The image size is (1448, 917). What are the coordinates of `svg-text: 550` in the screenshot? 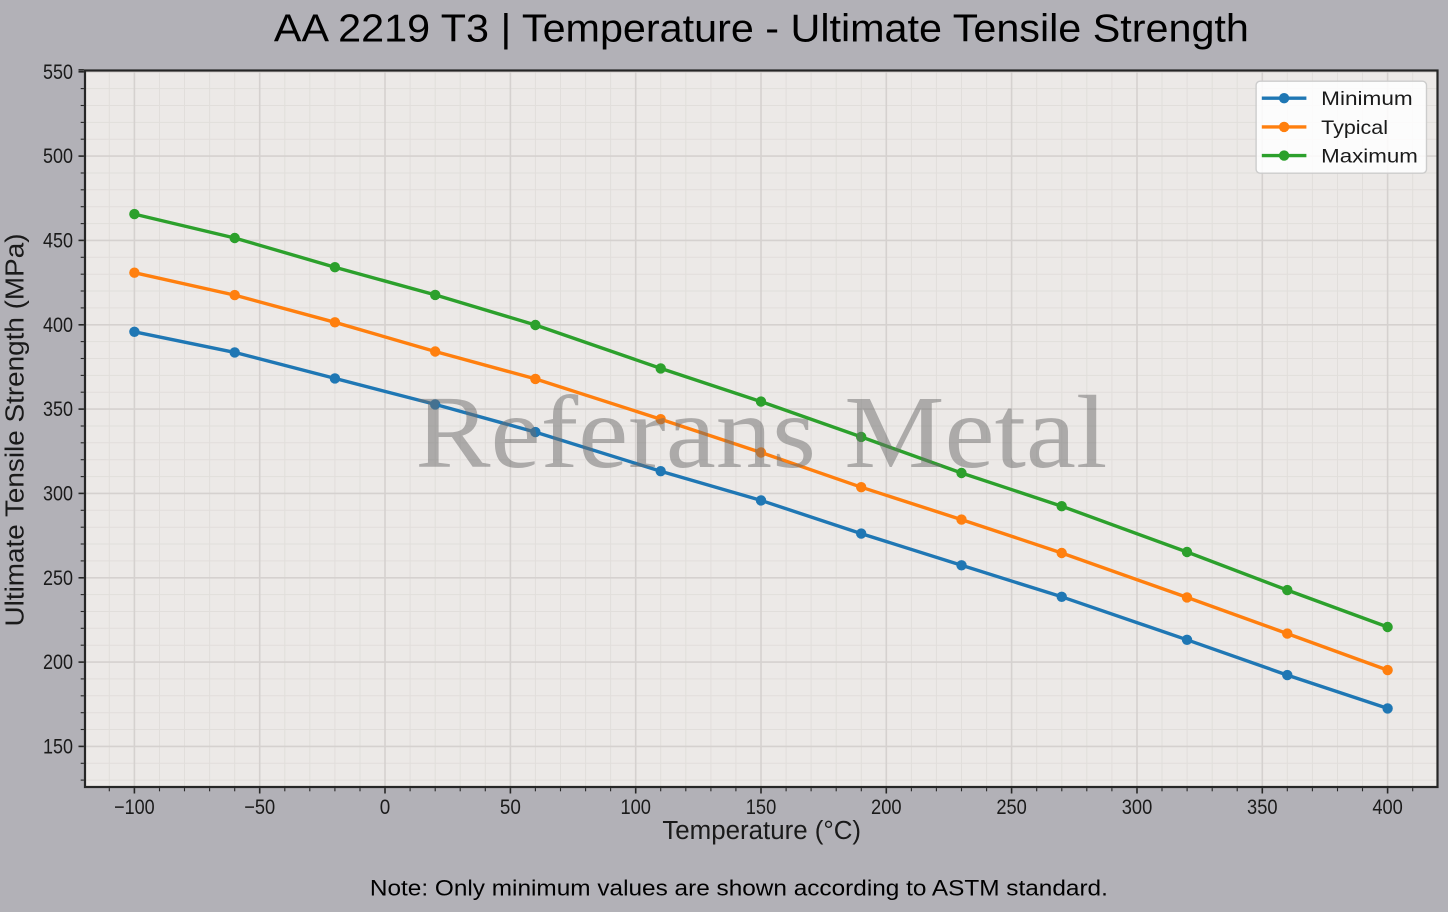 It's located at (58, 72).